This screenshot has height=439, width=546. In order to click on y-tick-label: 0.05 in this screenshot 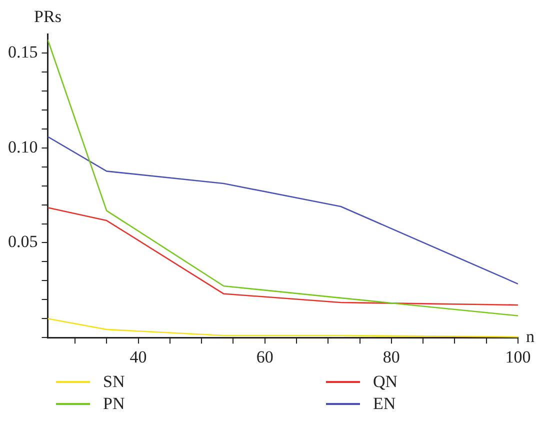, I will do `click(23, 242)`.